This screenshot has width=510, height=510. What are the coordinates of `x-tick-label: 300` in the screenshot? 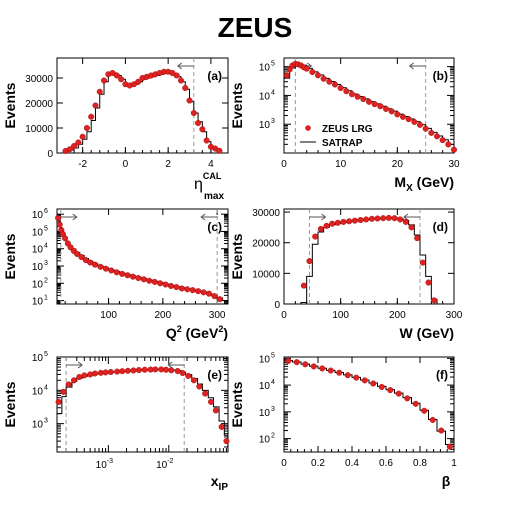 It's located at (217, 315).